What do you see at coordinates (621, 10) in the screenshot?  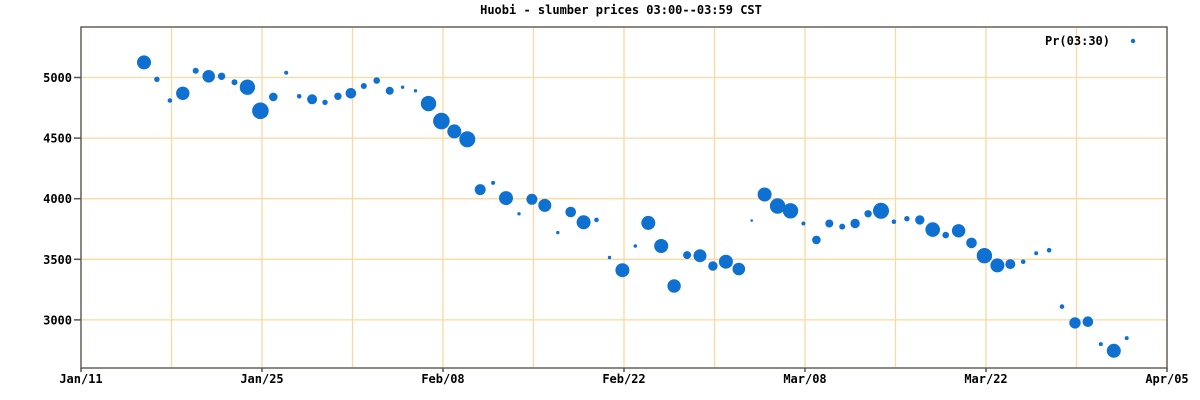 I see `chart-title: Huobi - slumber prices 03:00--03:59 CST` at bounding box center [621, 10].